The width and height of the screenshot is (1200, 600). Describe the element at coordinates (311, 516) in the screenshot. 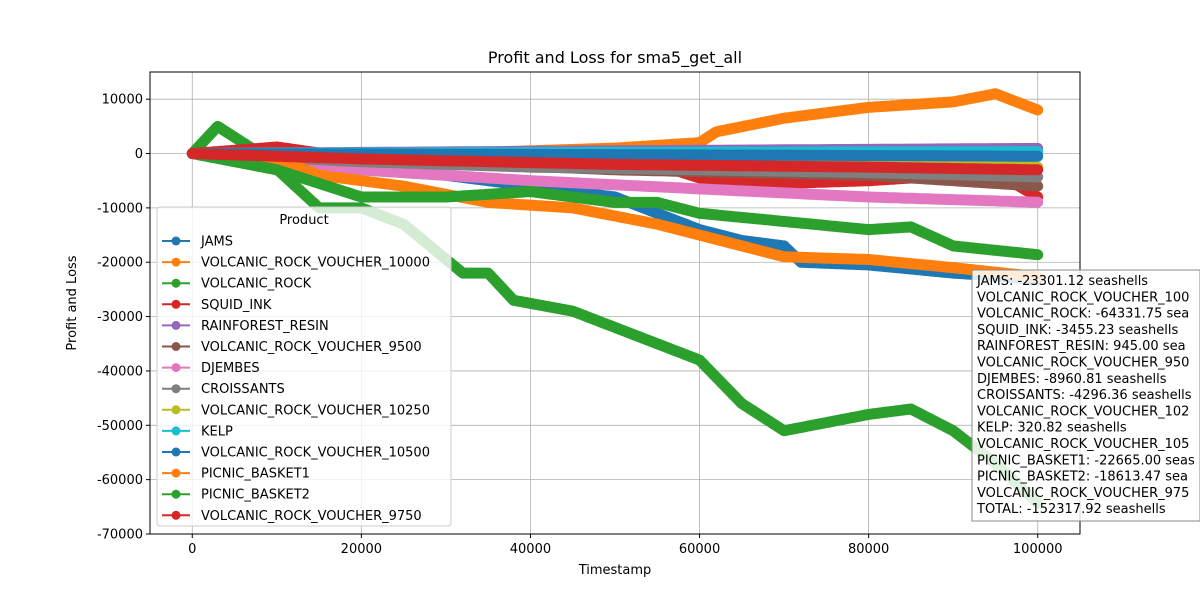

I see `legend-label: VOLCANIC_ROCK_VOUCHER_9750` at that location.